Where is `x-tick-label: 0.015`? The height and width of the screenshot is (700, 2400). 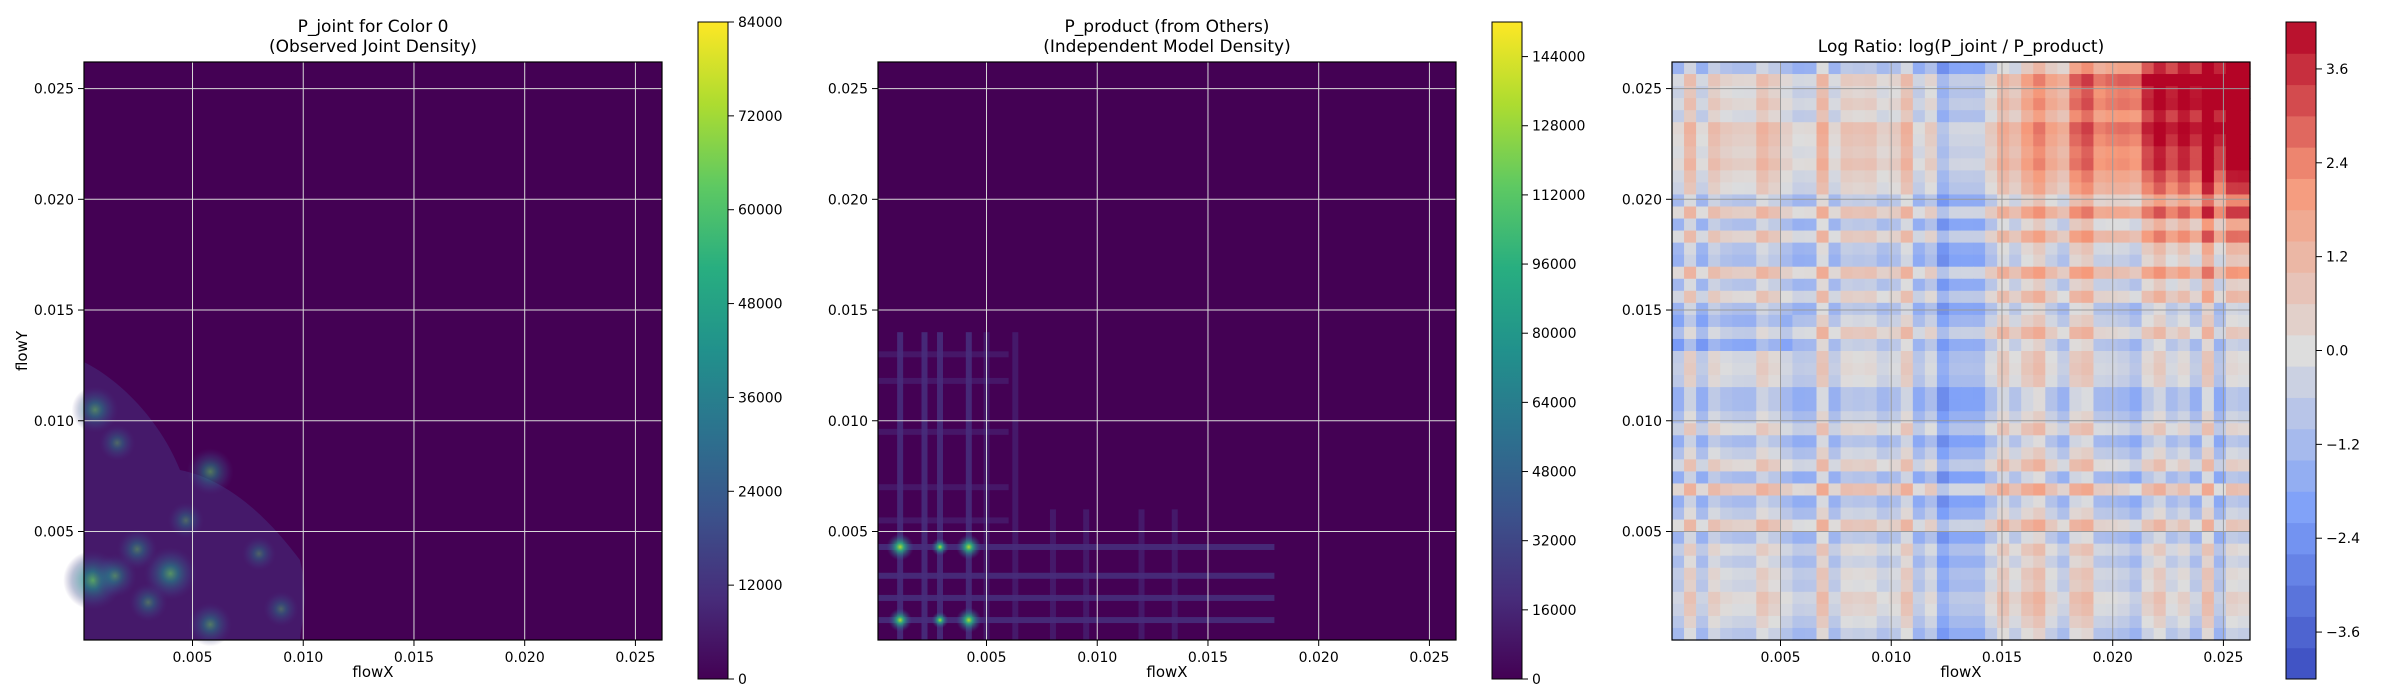 x-tick-label: 0.015 is located at coordinates (2002, 658).